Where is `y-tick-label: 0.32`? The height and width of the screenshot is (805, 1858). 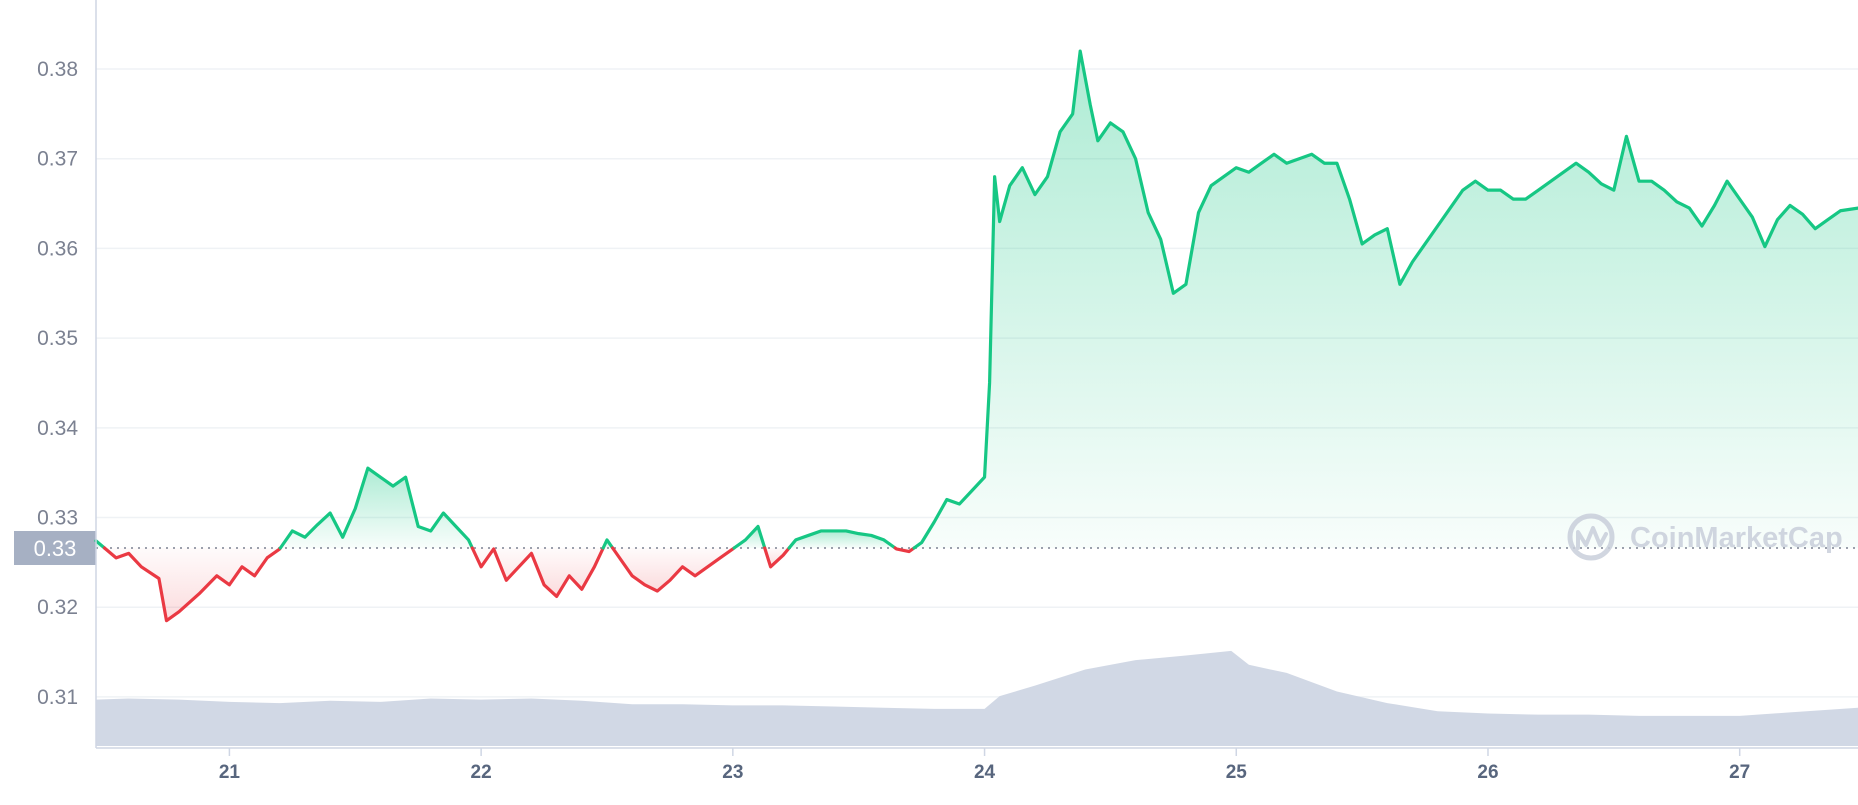
y-tick-label: 0.32 is located at coordinates (57, 607).